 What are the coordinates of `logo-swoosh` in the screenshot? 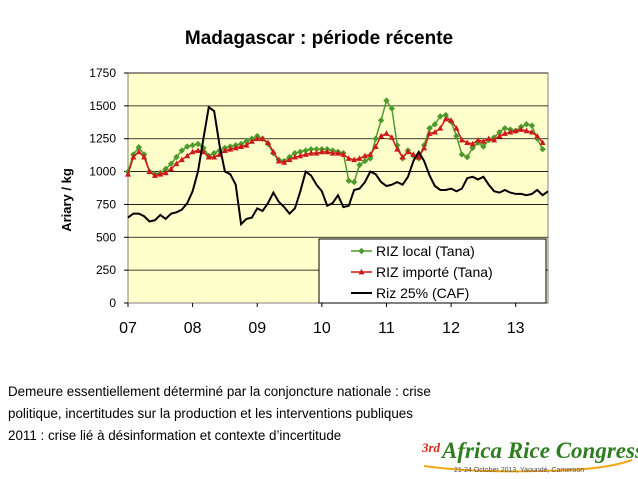 It's located at (528, 466).